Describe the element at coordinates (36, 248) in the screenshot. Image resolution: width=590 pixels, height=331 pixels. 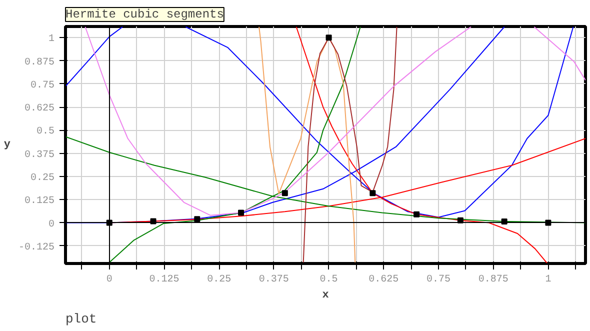
I see `y-tick-label: -0.125` at that location.